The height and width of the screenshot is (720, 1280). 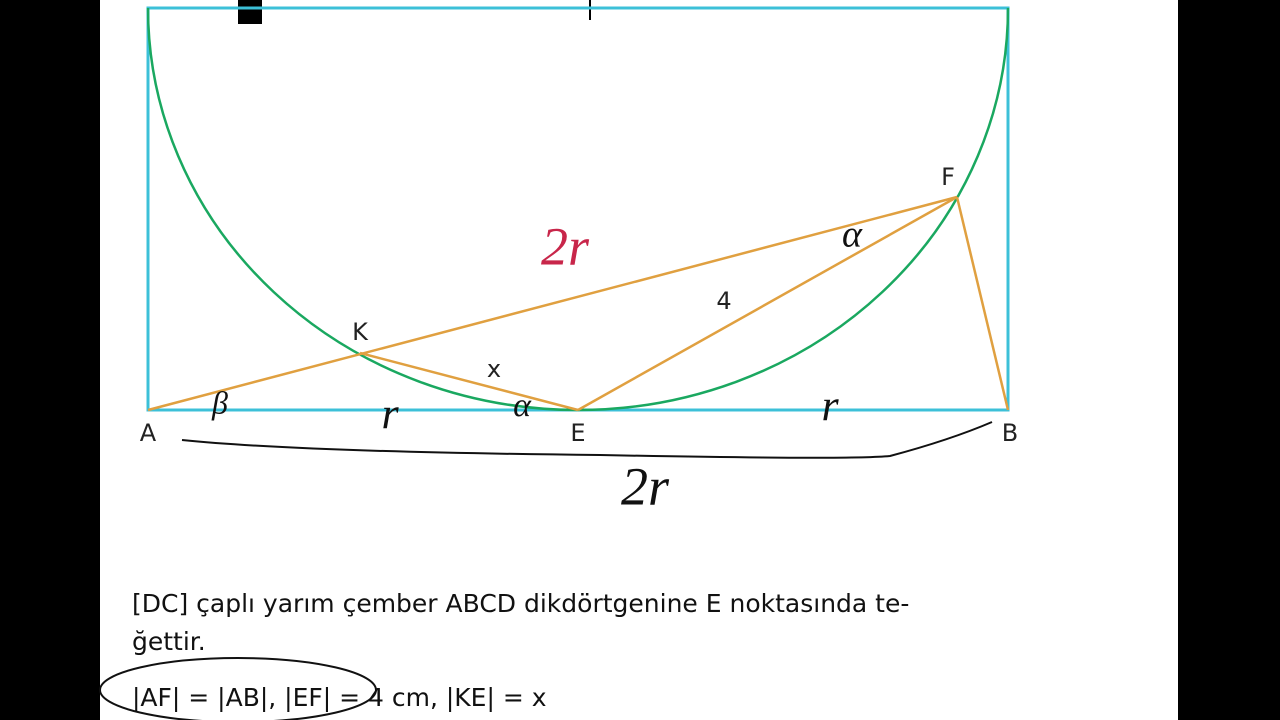 I want to click on point-label: F, so click(x=948, y=177).